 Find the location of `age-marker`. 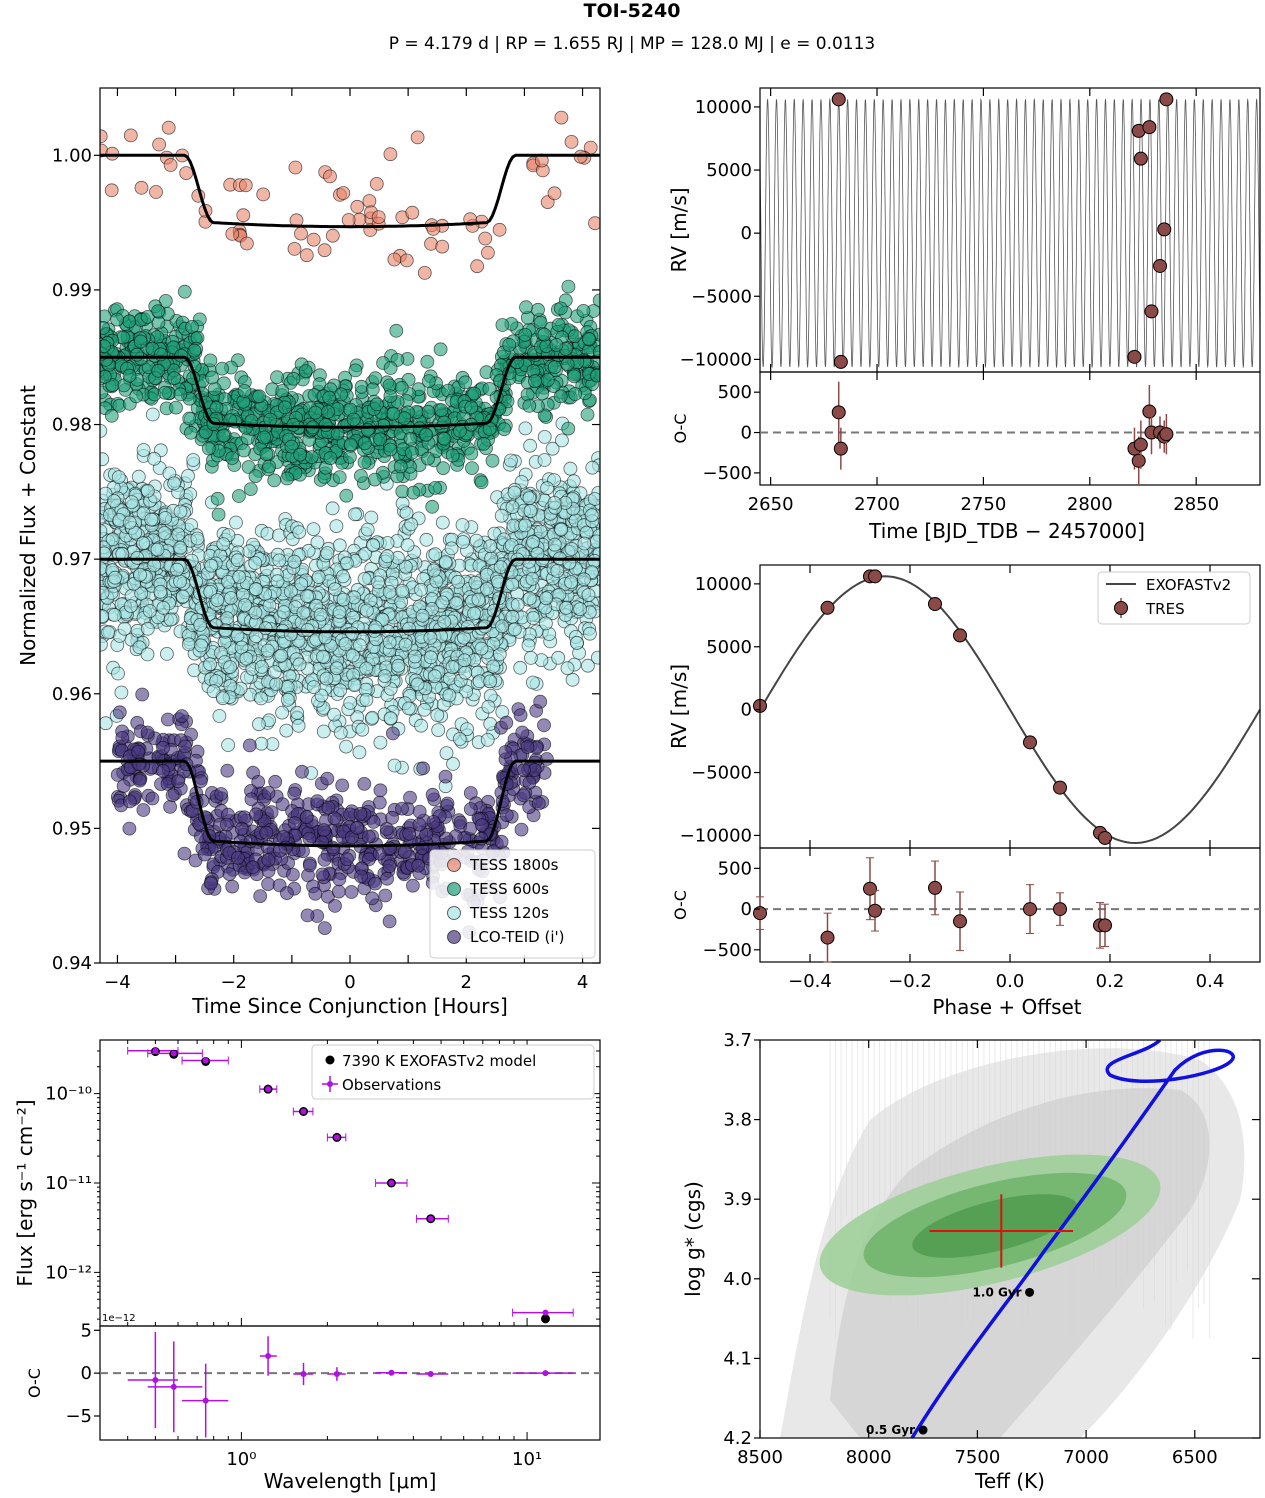

age-marker is located at coordinates (1030, 1292).